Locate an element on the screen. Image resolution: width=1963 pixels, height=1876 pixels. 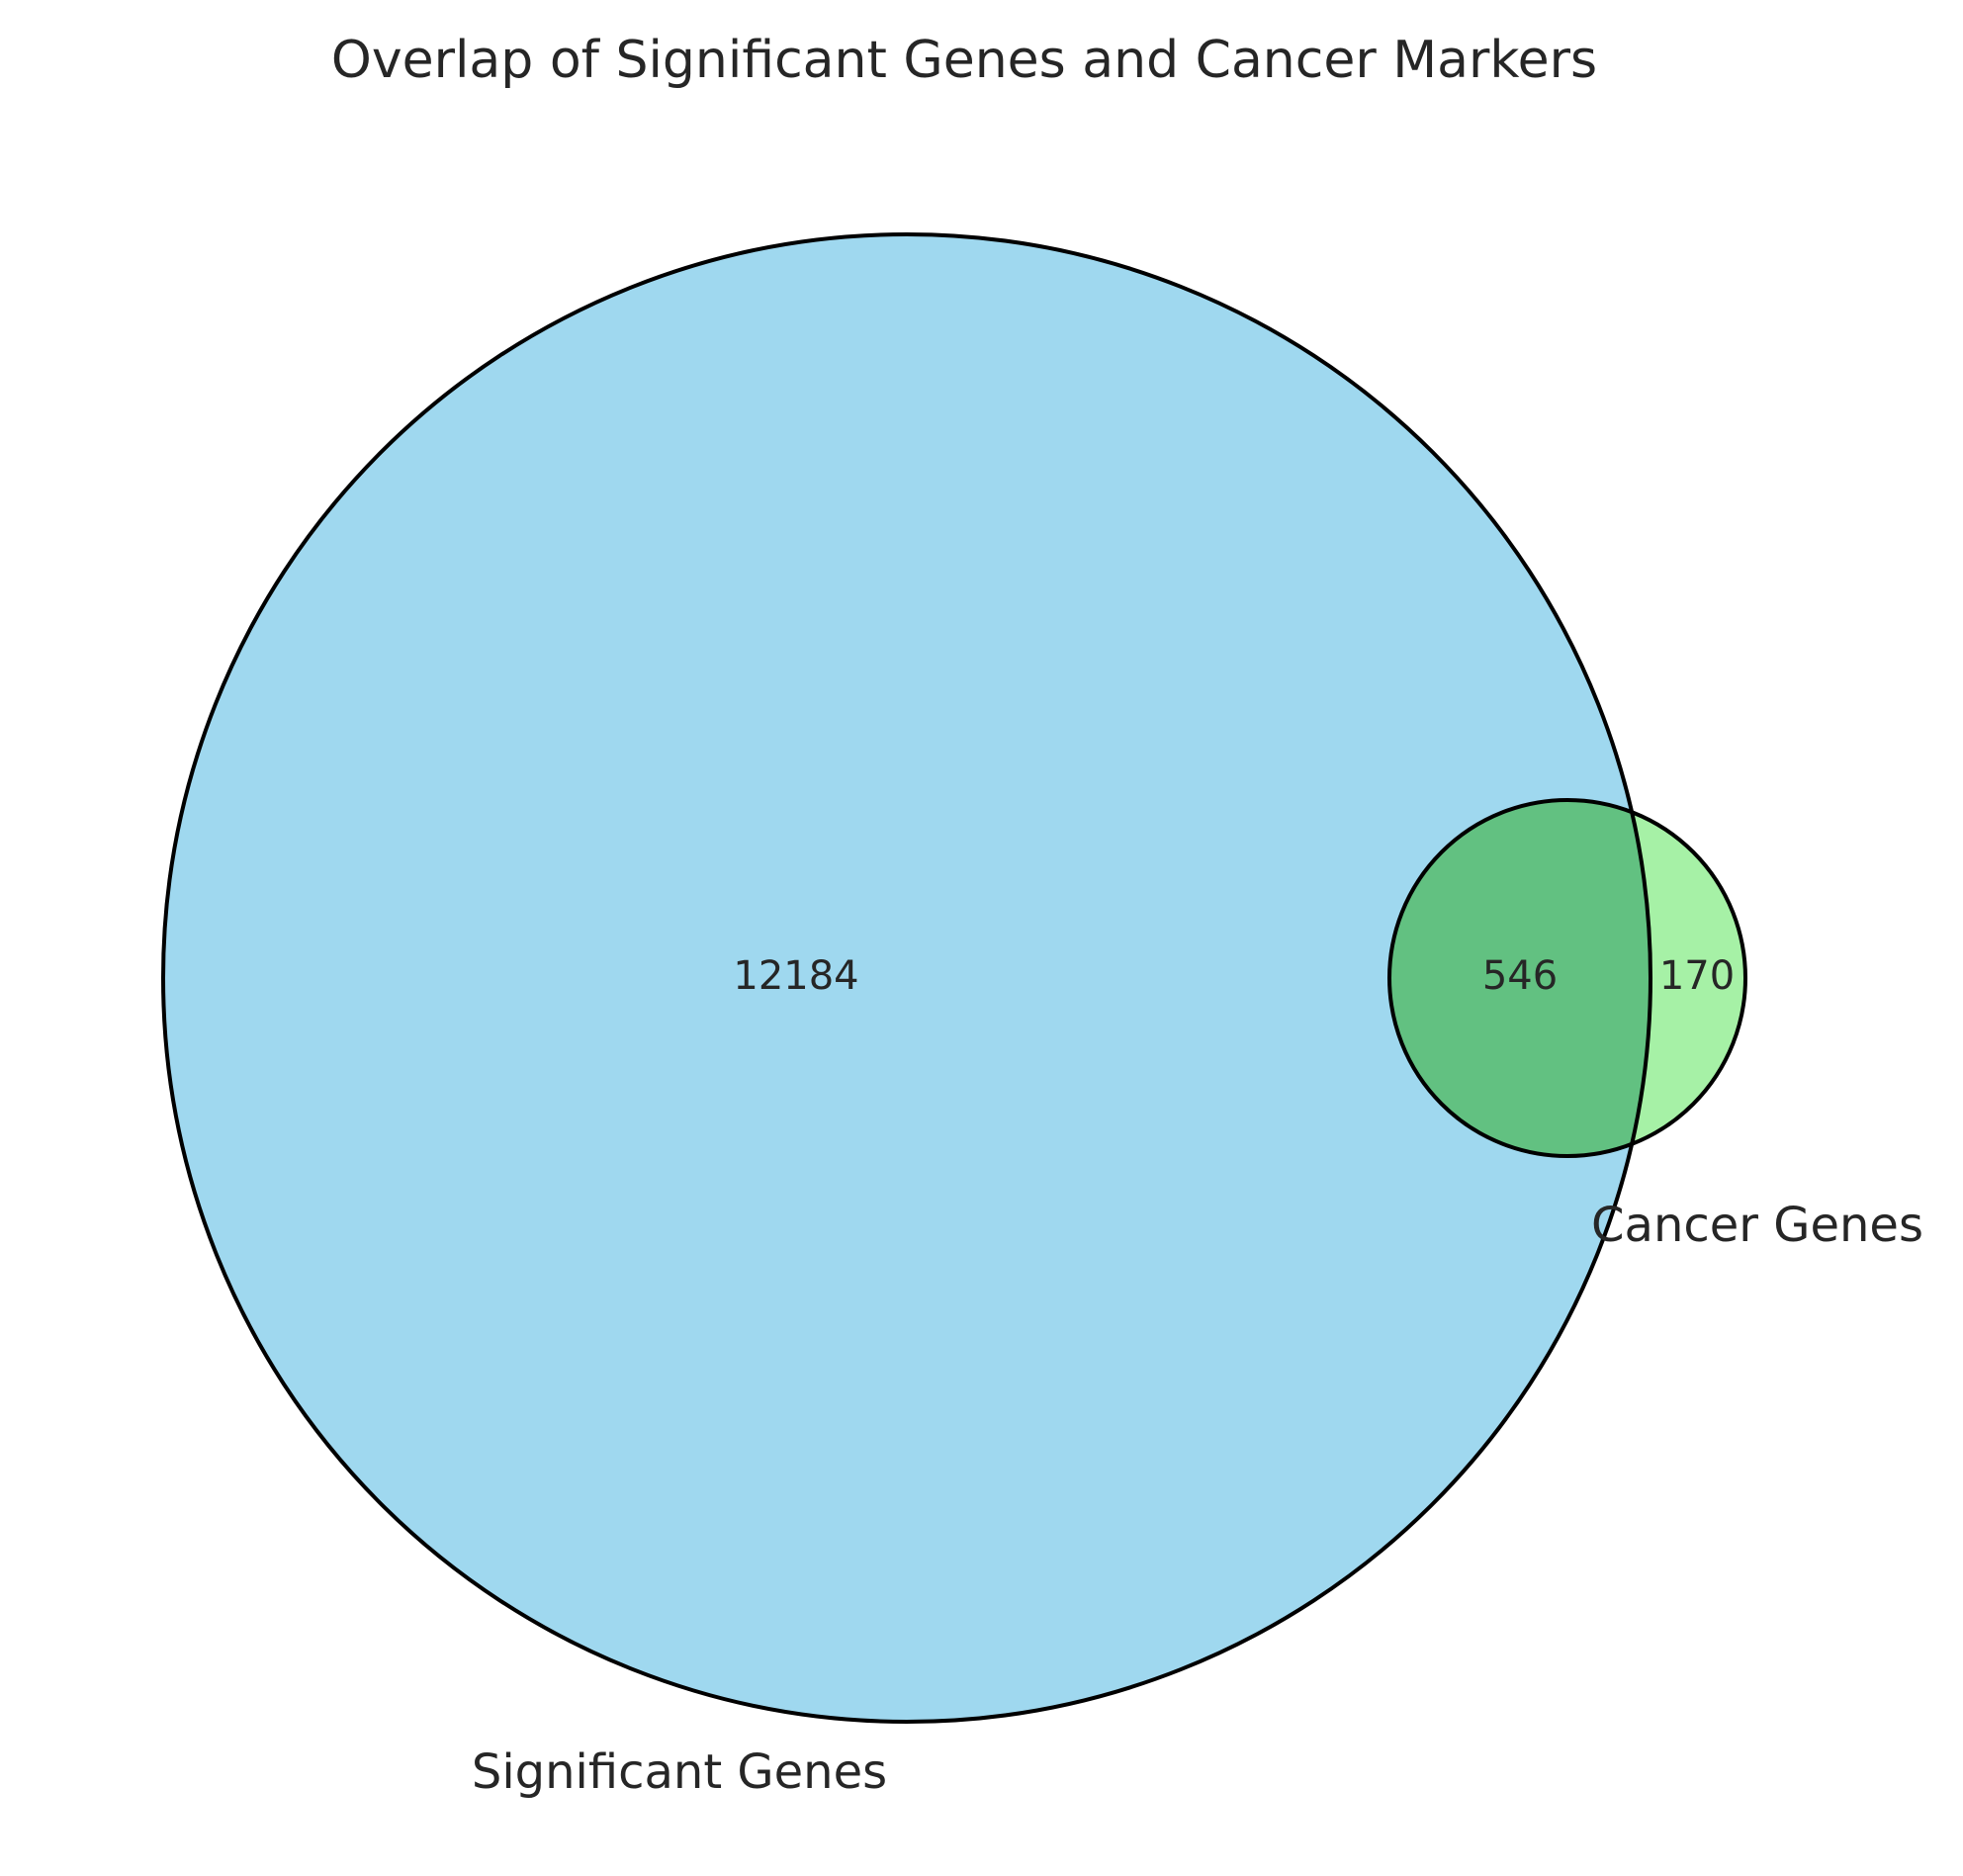
label-significant-genes: Significant Genes is located at coordinates (679, 1772).